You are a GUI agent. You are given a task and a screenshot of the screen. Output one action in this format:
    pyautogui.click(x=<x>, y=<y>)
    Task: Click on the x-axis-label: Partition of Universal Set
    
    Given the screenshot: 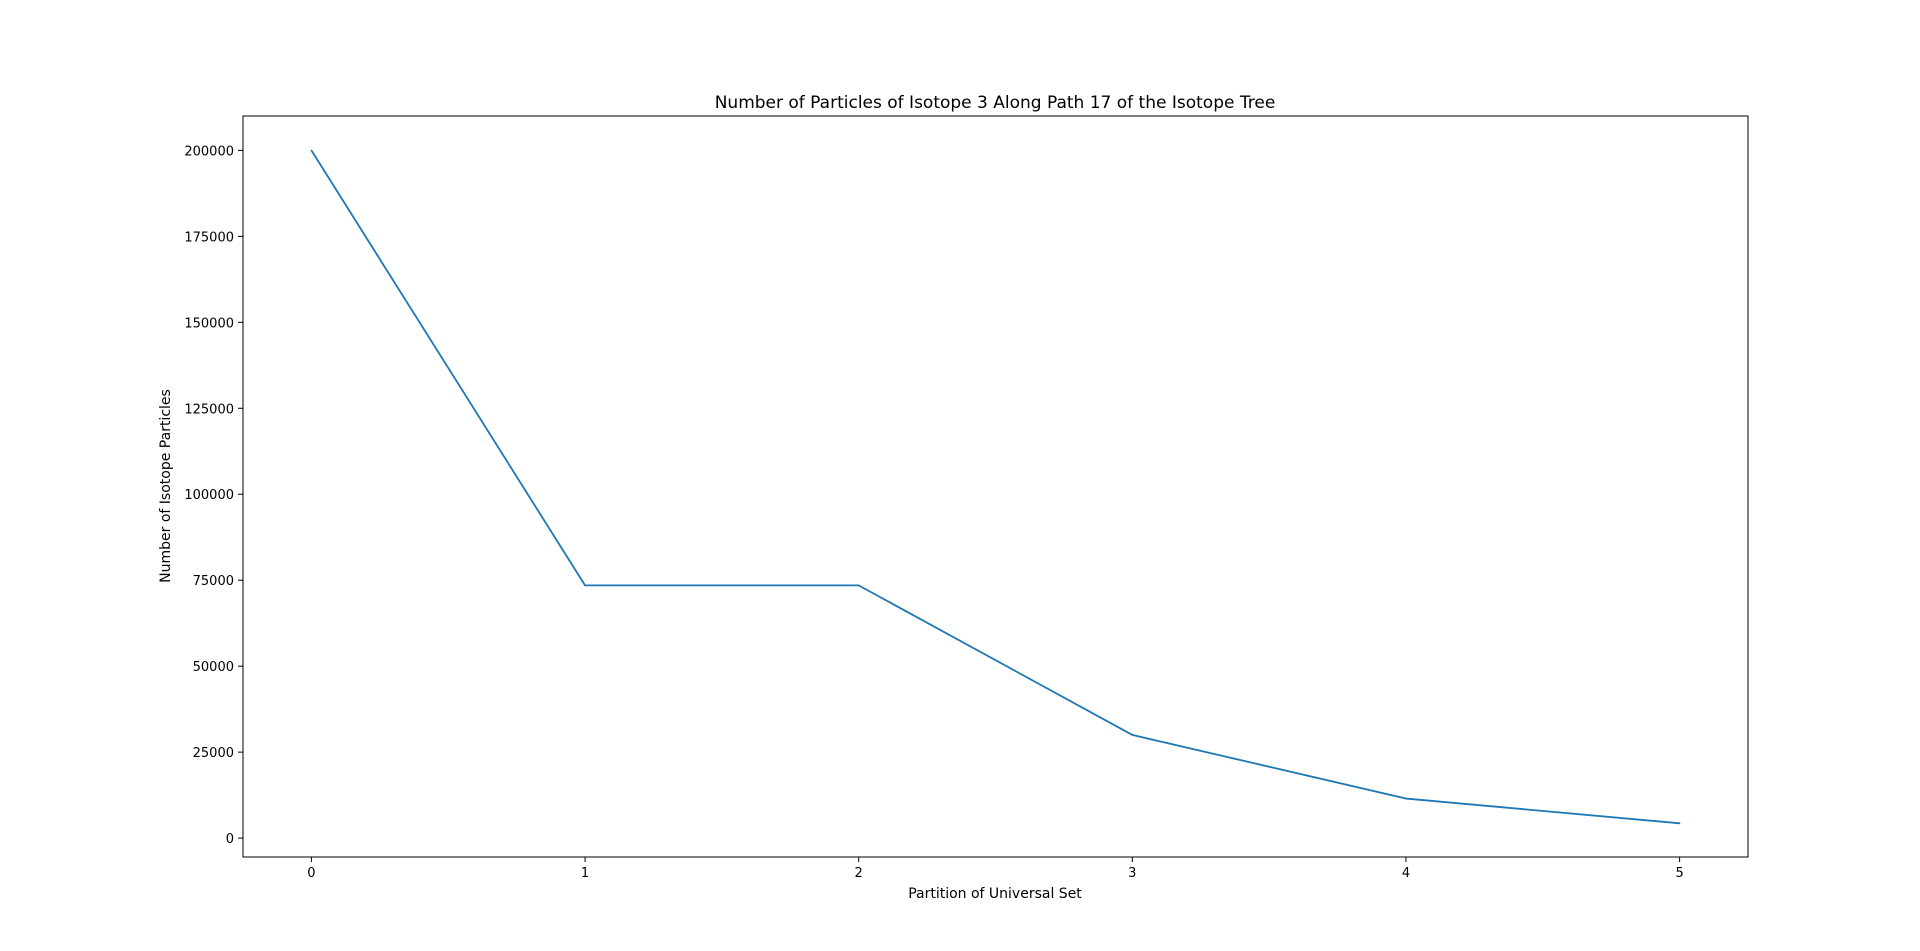 What is the action you would take?
    pyautogui.click(x=995, y=894)
    